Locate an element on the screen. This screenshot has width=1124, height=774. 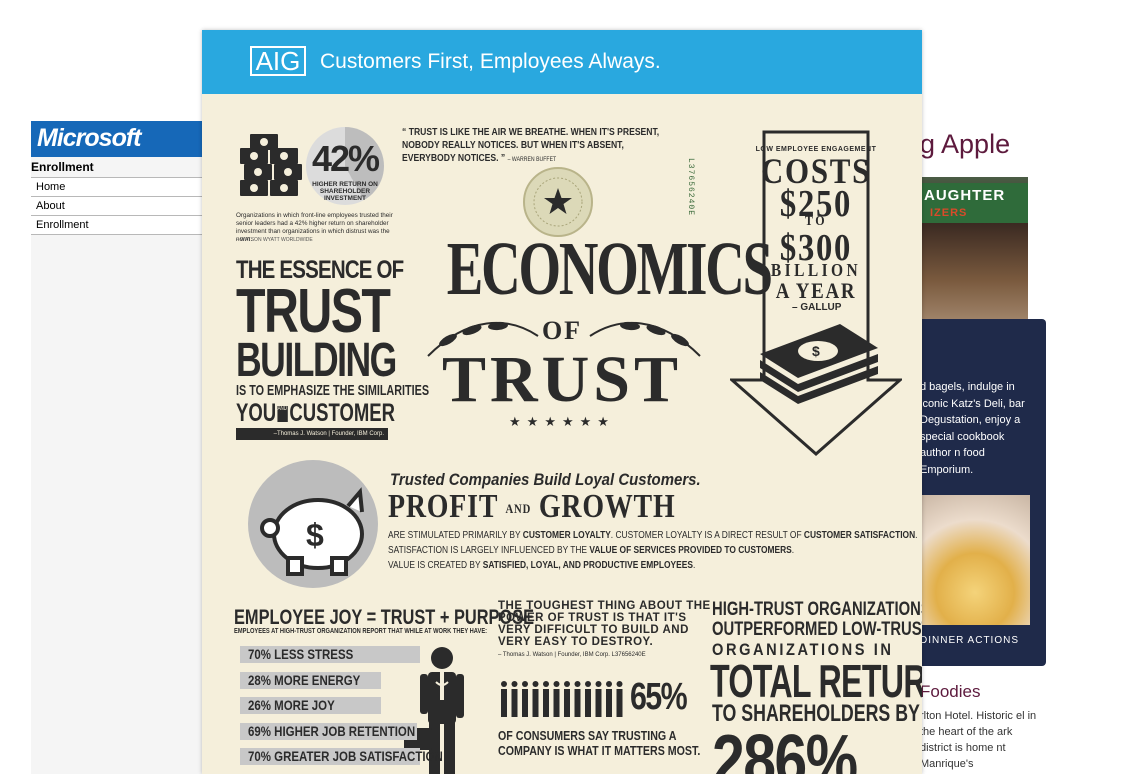
section-title: Enrollment is located at coordinates (62, 167).